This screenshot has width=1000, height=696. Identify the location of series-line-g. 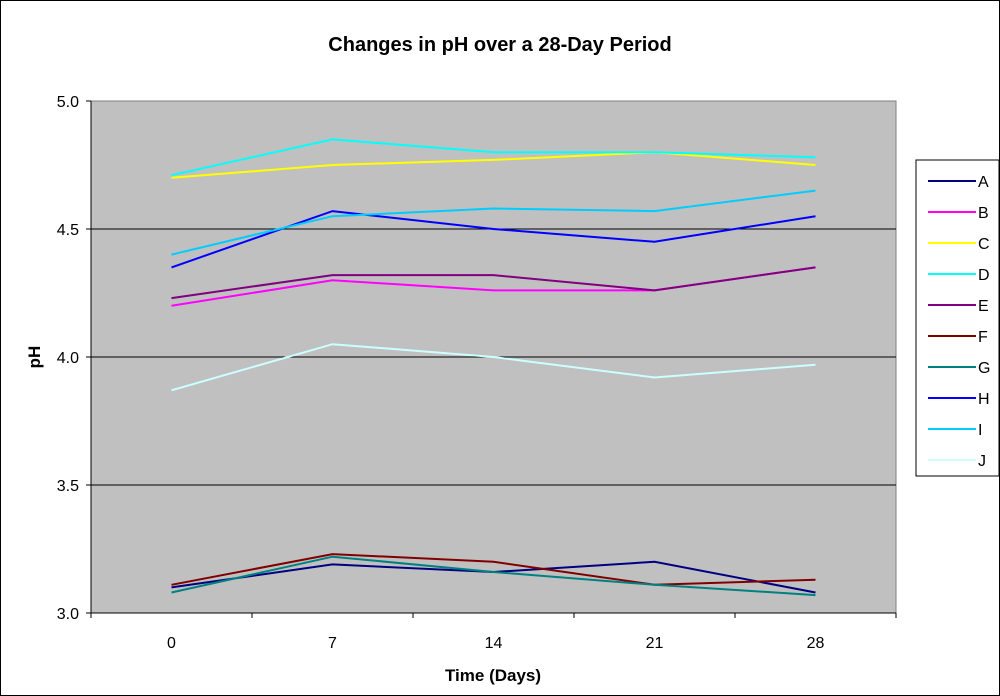
(493, 576).